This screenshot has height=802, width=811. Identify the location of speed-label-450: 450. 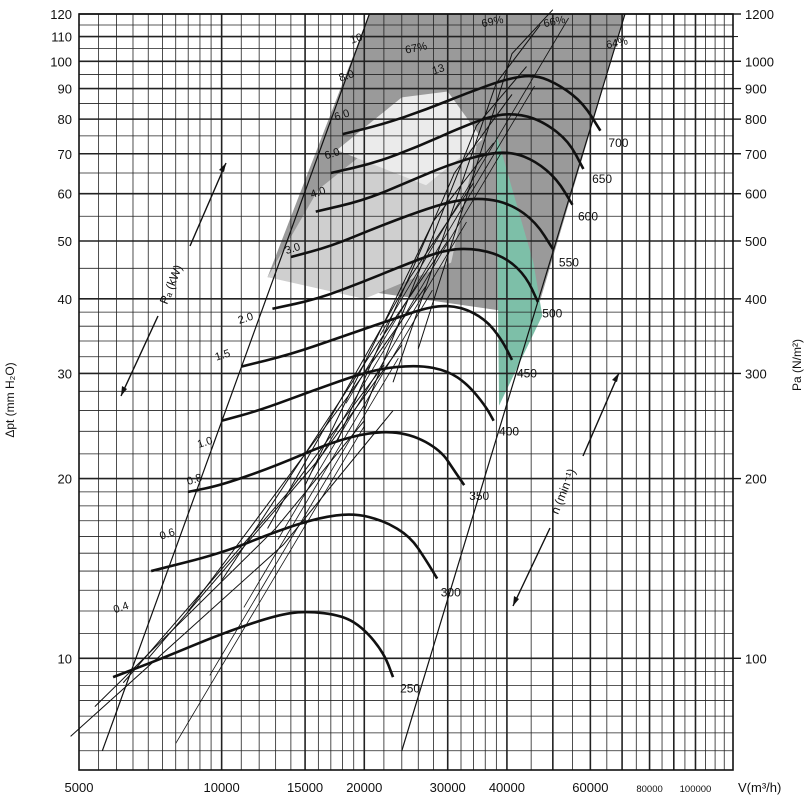
(527, 373).